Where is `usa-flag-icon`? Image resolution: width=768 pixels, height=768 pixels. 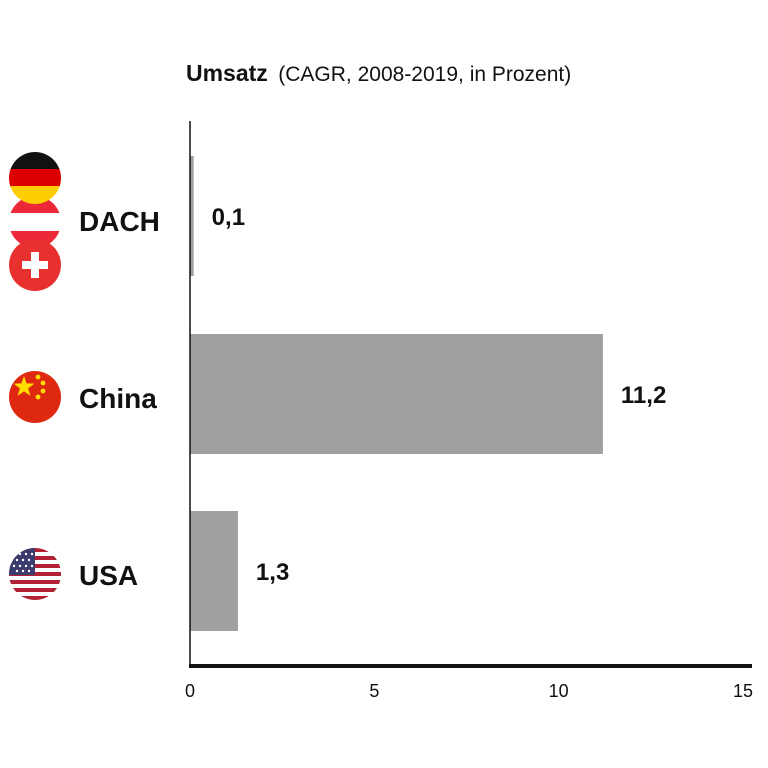 usa-flag-icon is located at coordinates (35, 574).